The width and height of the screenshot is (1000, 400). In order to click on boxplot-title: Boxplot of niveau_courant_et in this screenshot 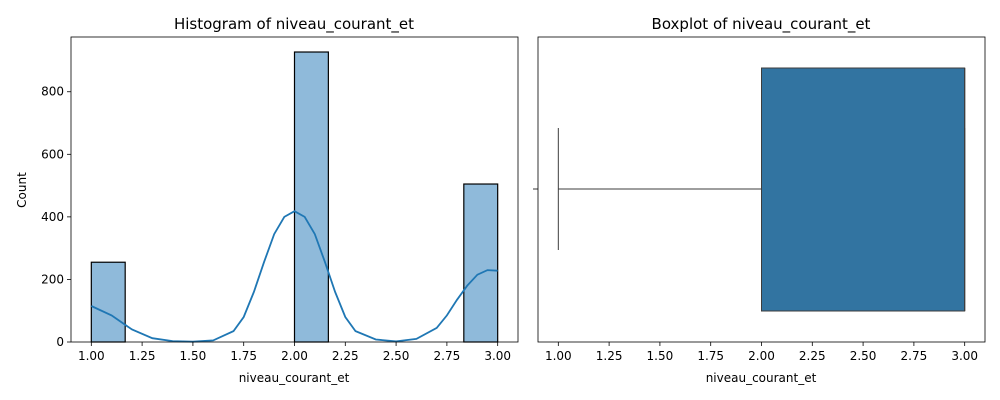, I will do `click(761, 24)`.